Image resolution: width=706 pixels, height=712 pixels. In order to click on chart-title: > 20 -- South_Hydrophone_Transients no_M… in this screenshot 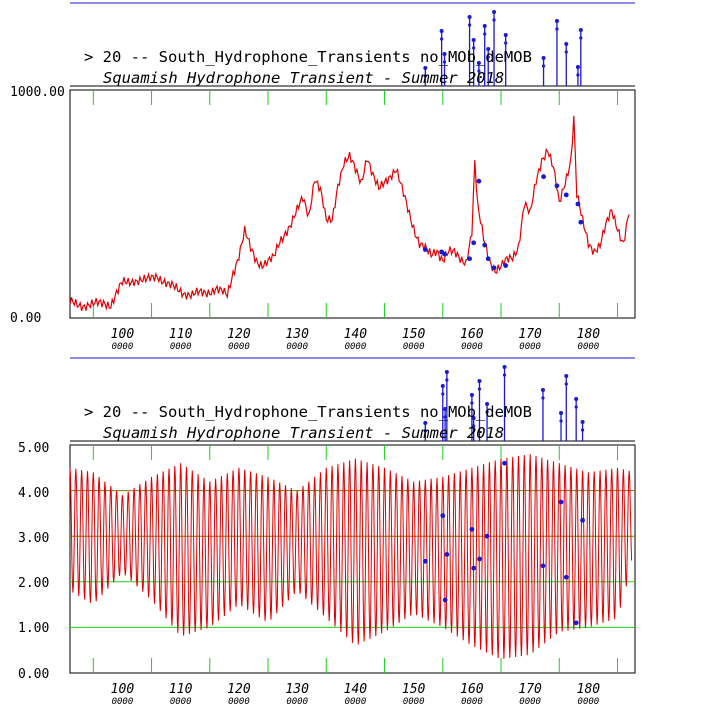, I will do `click(308, 57)`.